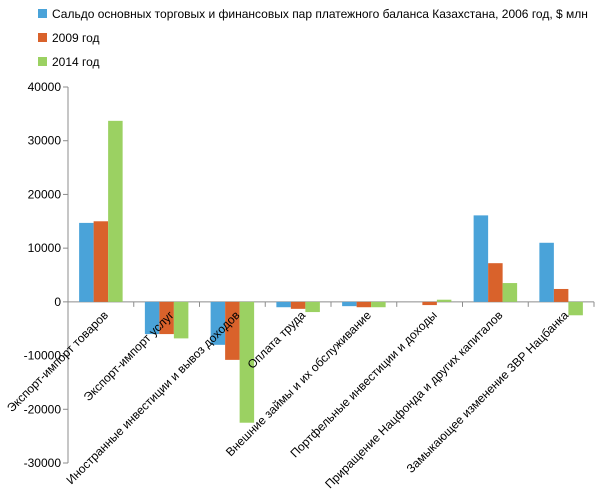 The height and width of the screenshot is (499, 600). I want to click on legend-label-3: 2014 год, so click(76, 62).